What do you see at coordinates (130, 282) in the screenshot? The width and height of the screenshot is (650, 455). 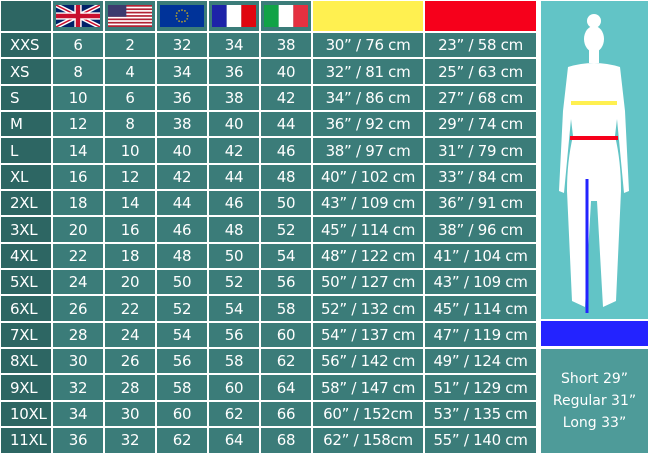 I see `us-cell: 20` at bounding box center [130, 282].